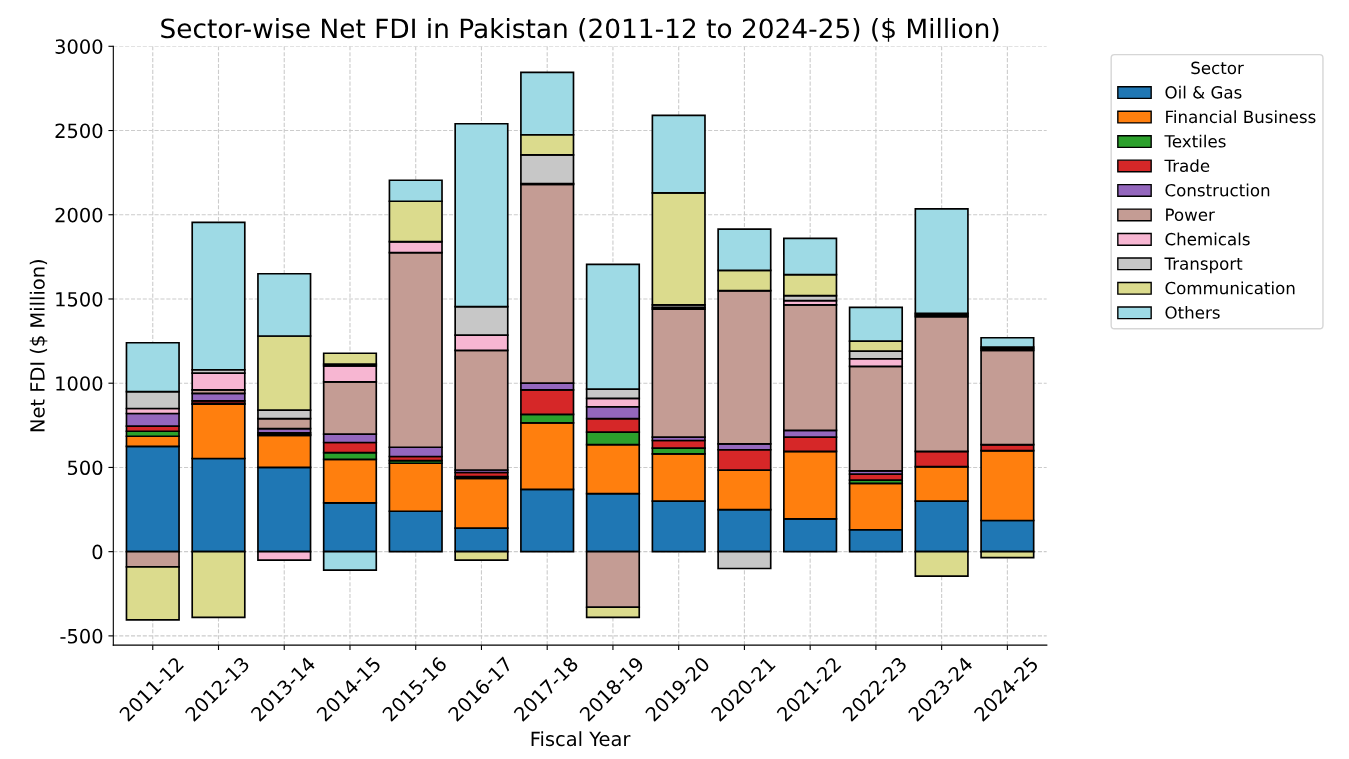 The height and width of the screenshot is (759, 1349). I want to click on legend-label: Others, so click(1192, 312).